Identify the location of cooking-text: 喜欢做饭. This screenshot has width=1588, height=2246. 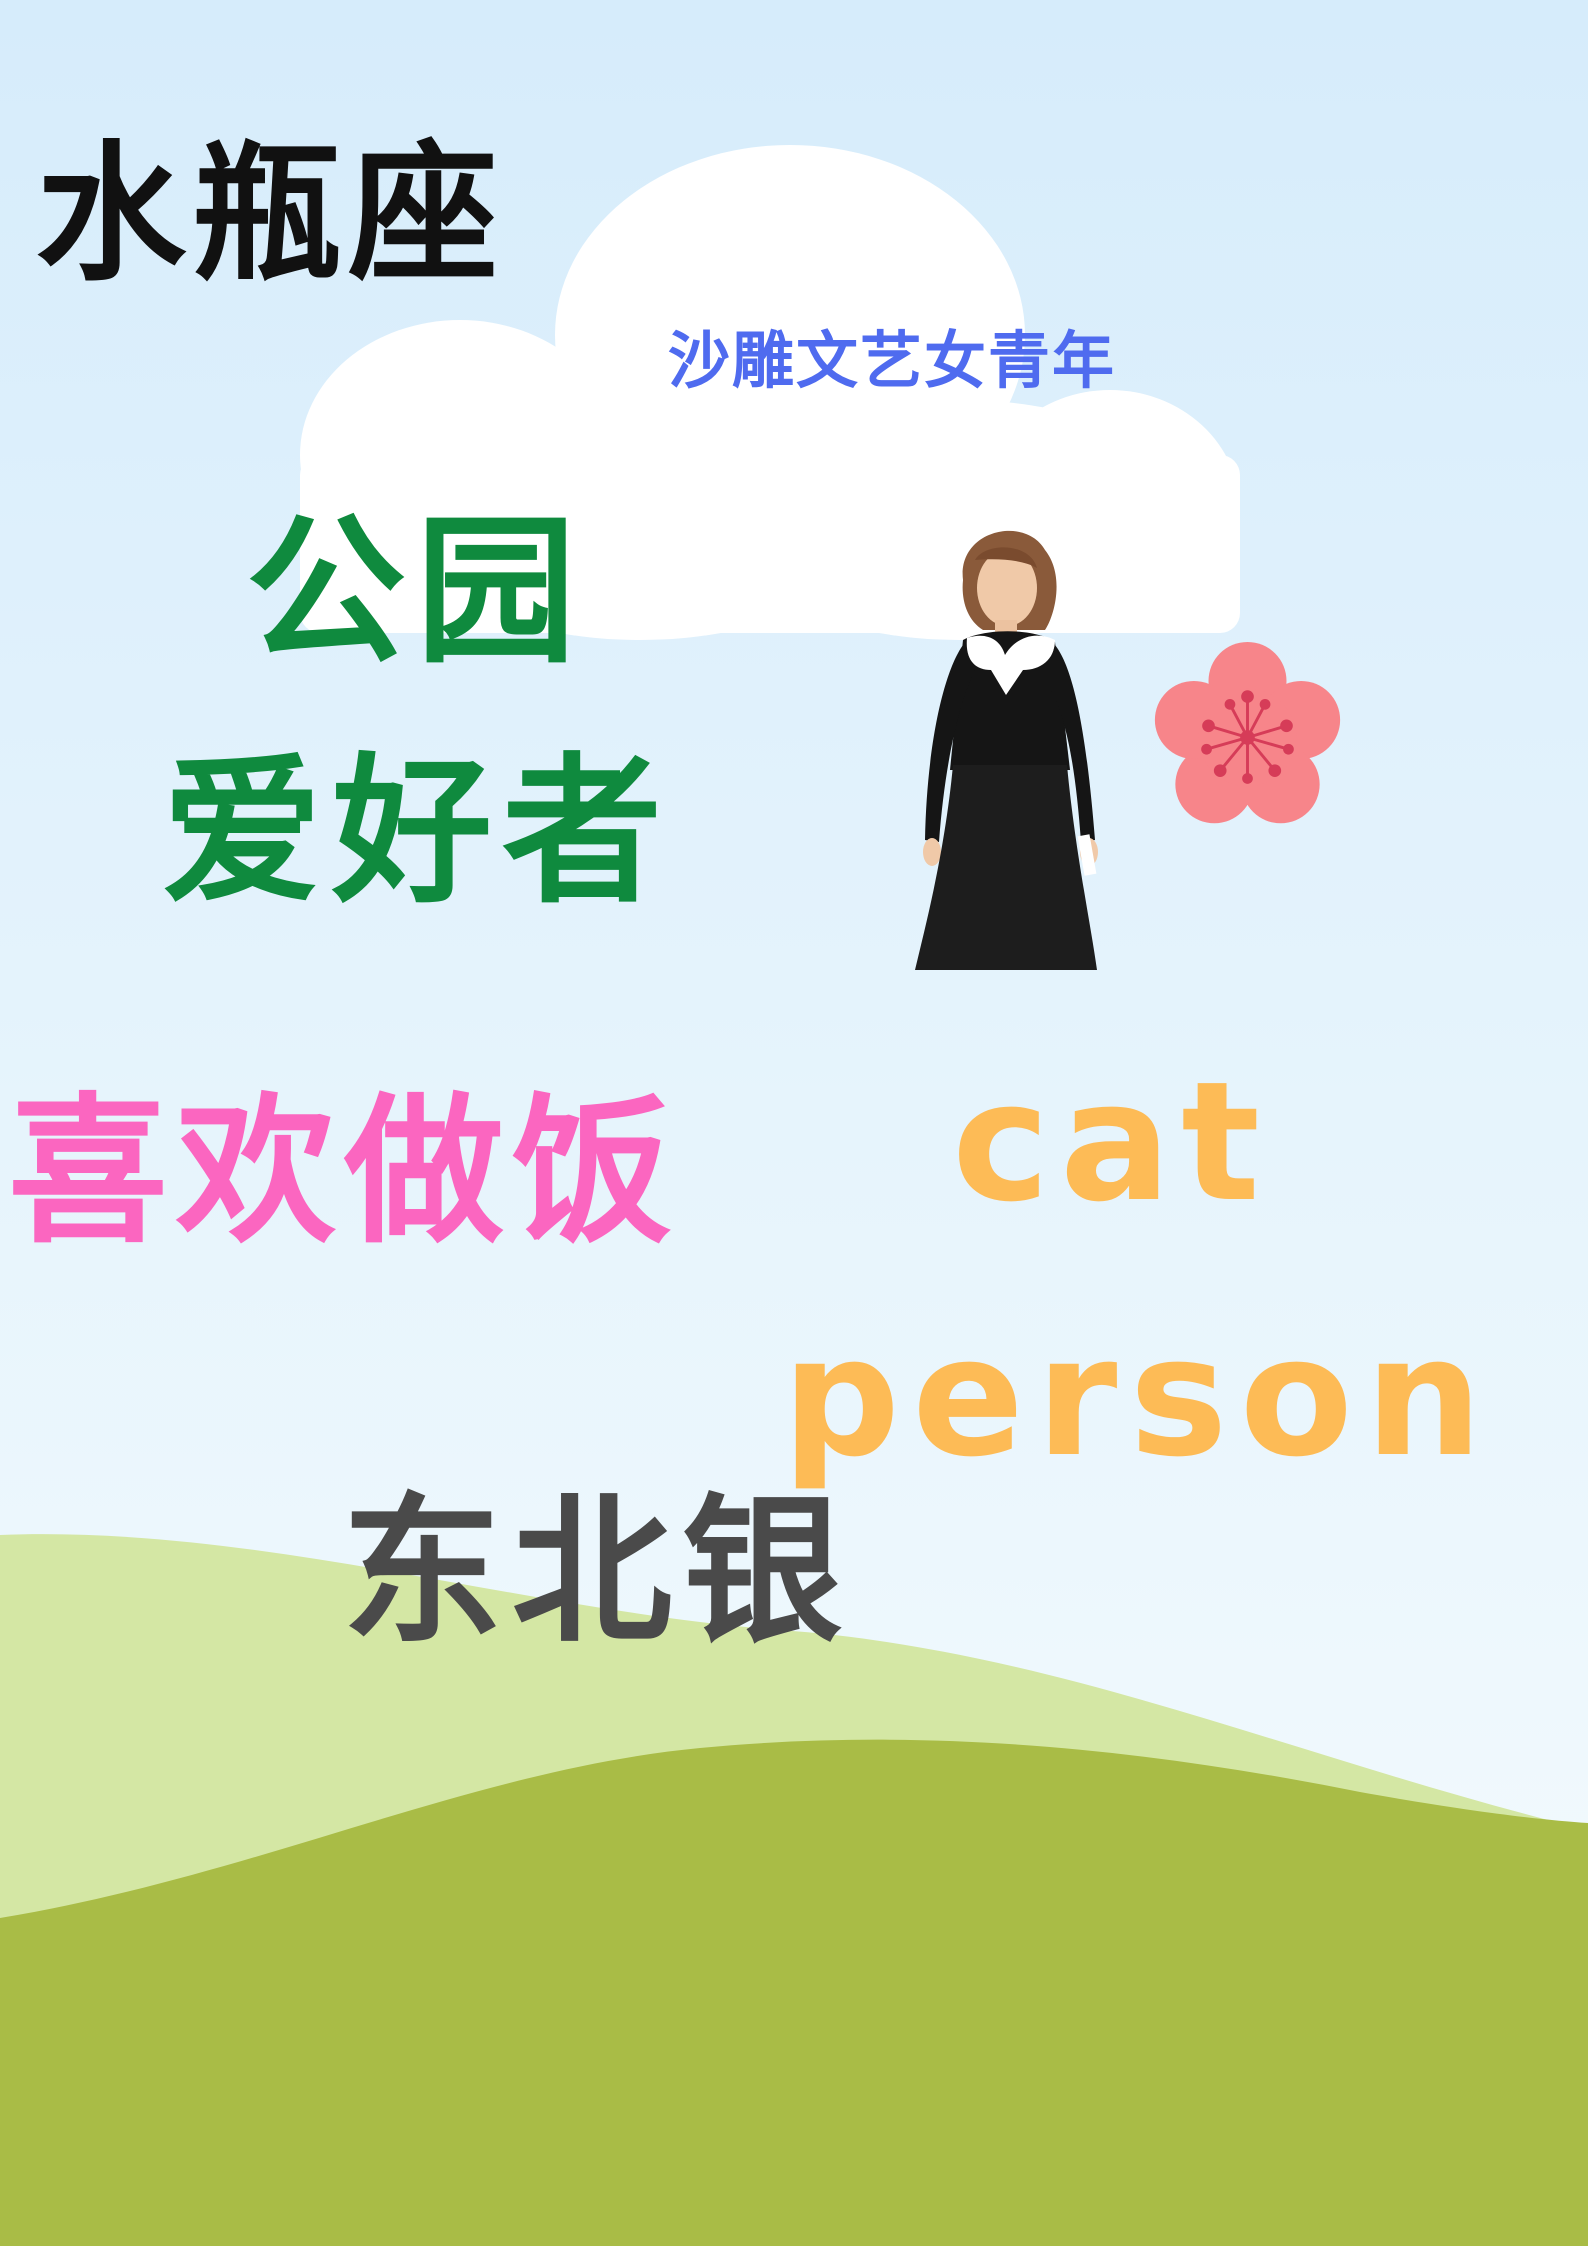
(344, 1171).